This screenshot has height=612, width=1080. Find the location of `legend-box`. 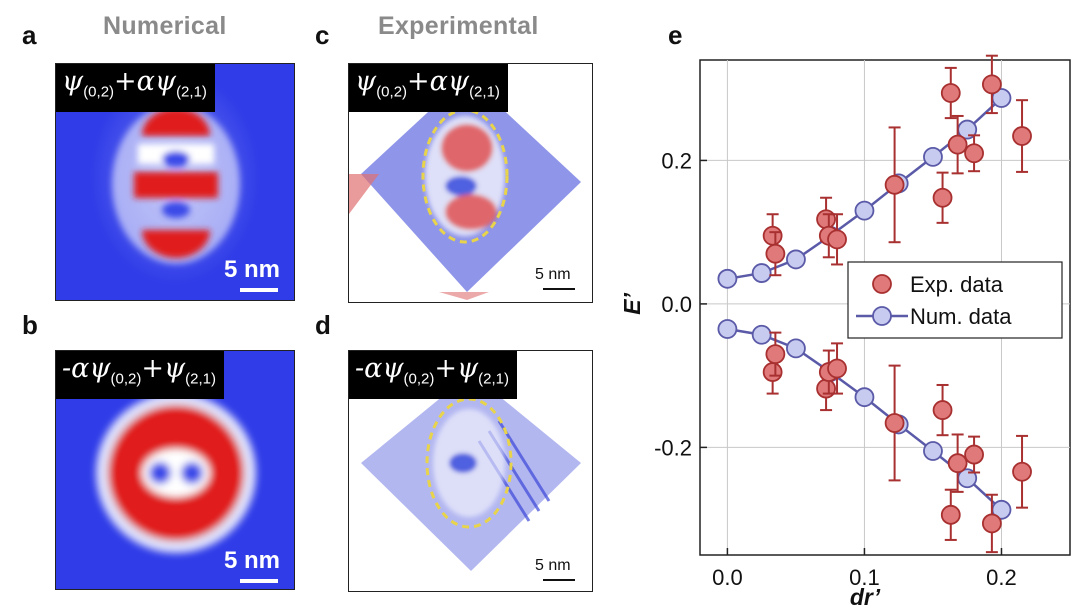

legend-box is located at coordinates (955, 300).